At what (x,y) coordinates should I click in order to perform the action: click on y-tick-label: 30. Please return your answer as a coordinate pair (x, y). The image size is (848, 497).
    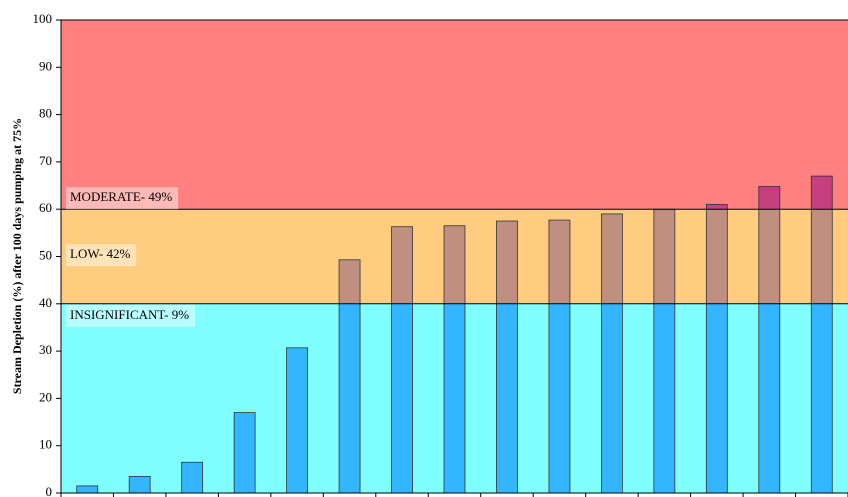
    Looking at the image, I should click on (45, 349).